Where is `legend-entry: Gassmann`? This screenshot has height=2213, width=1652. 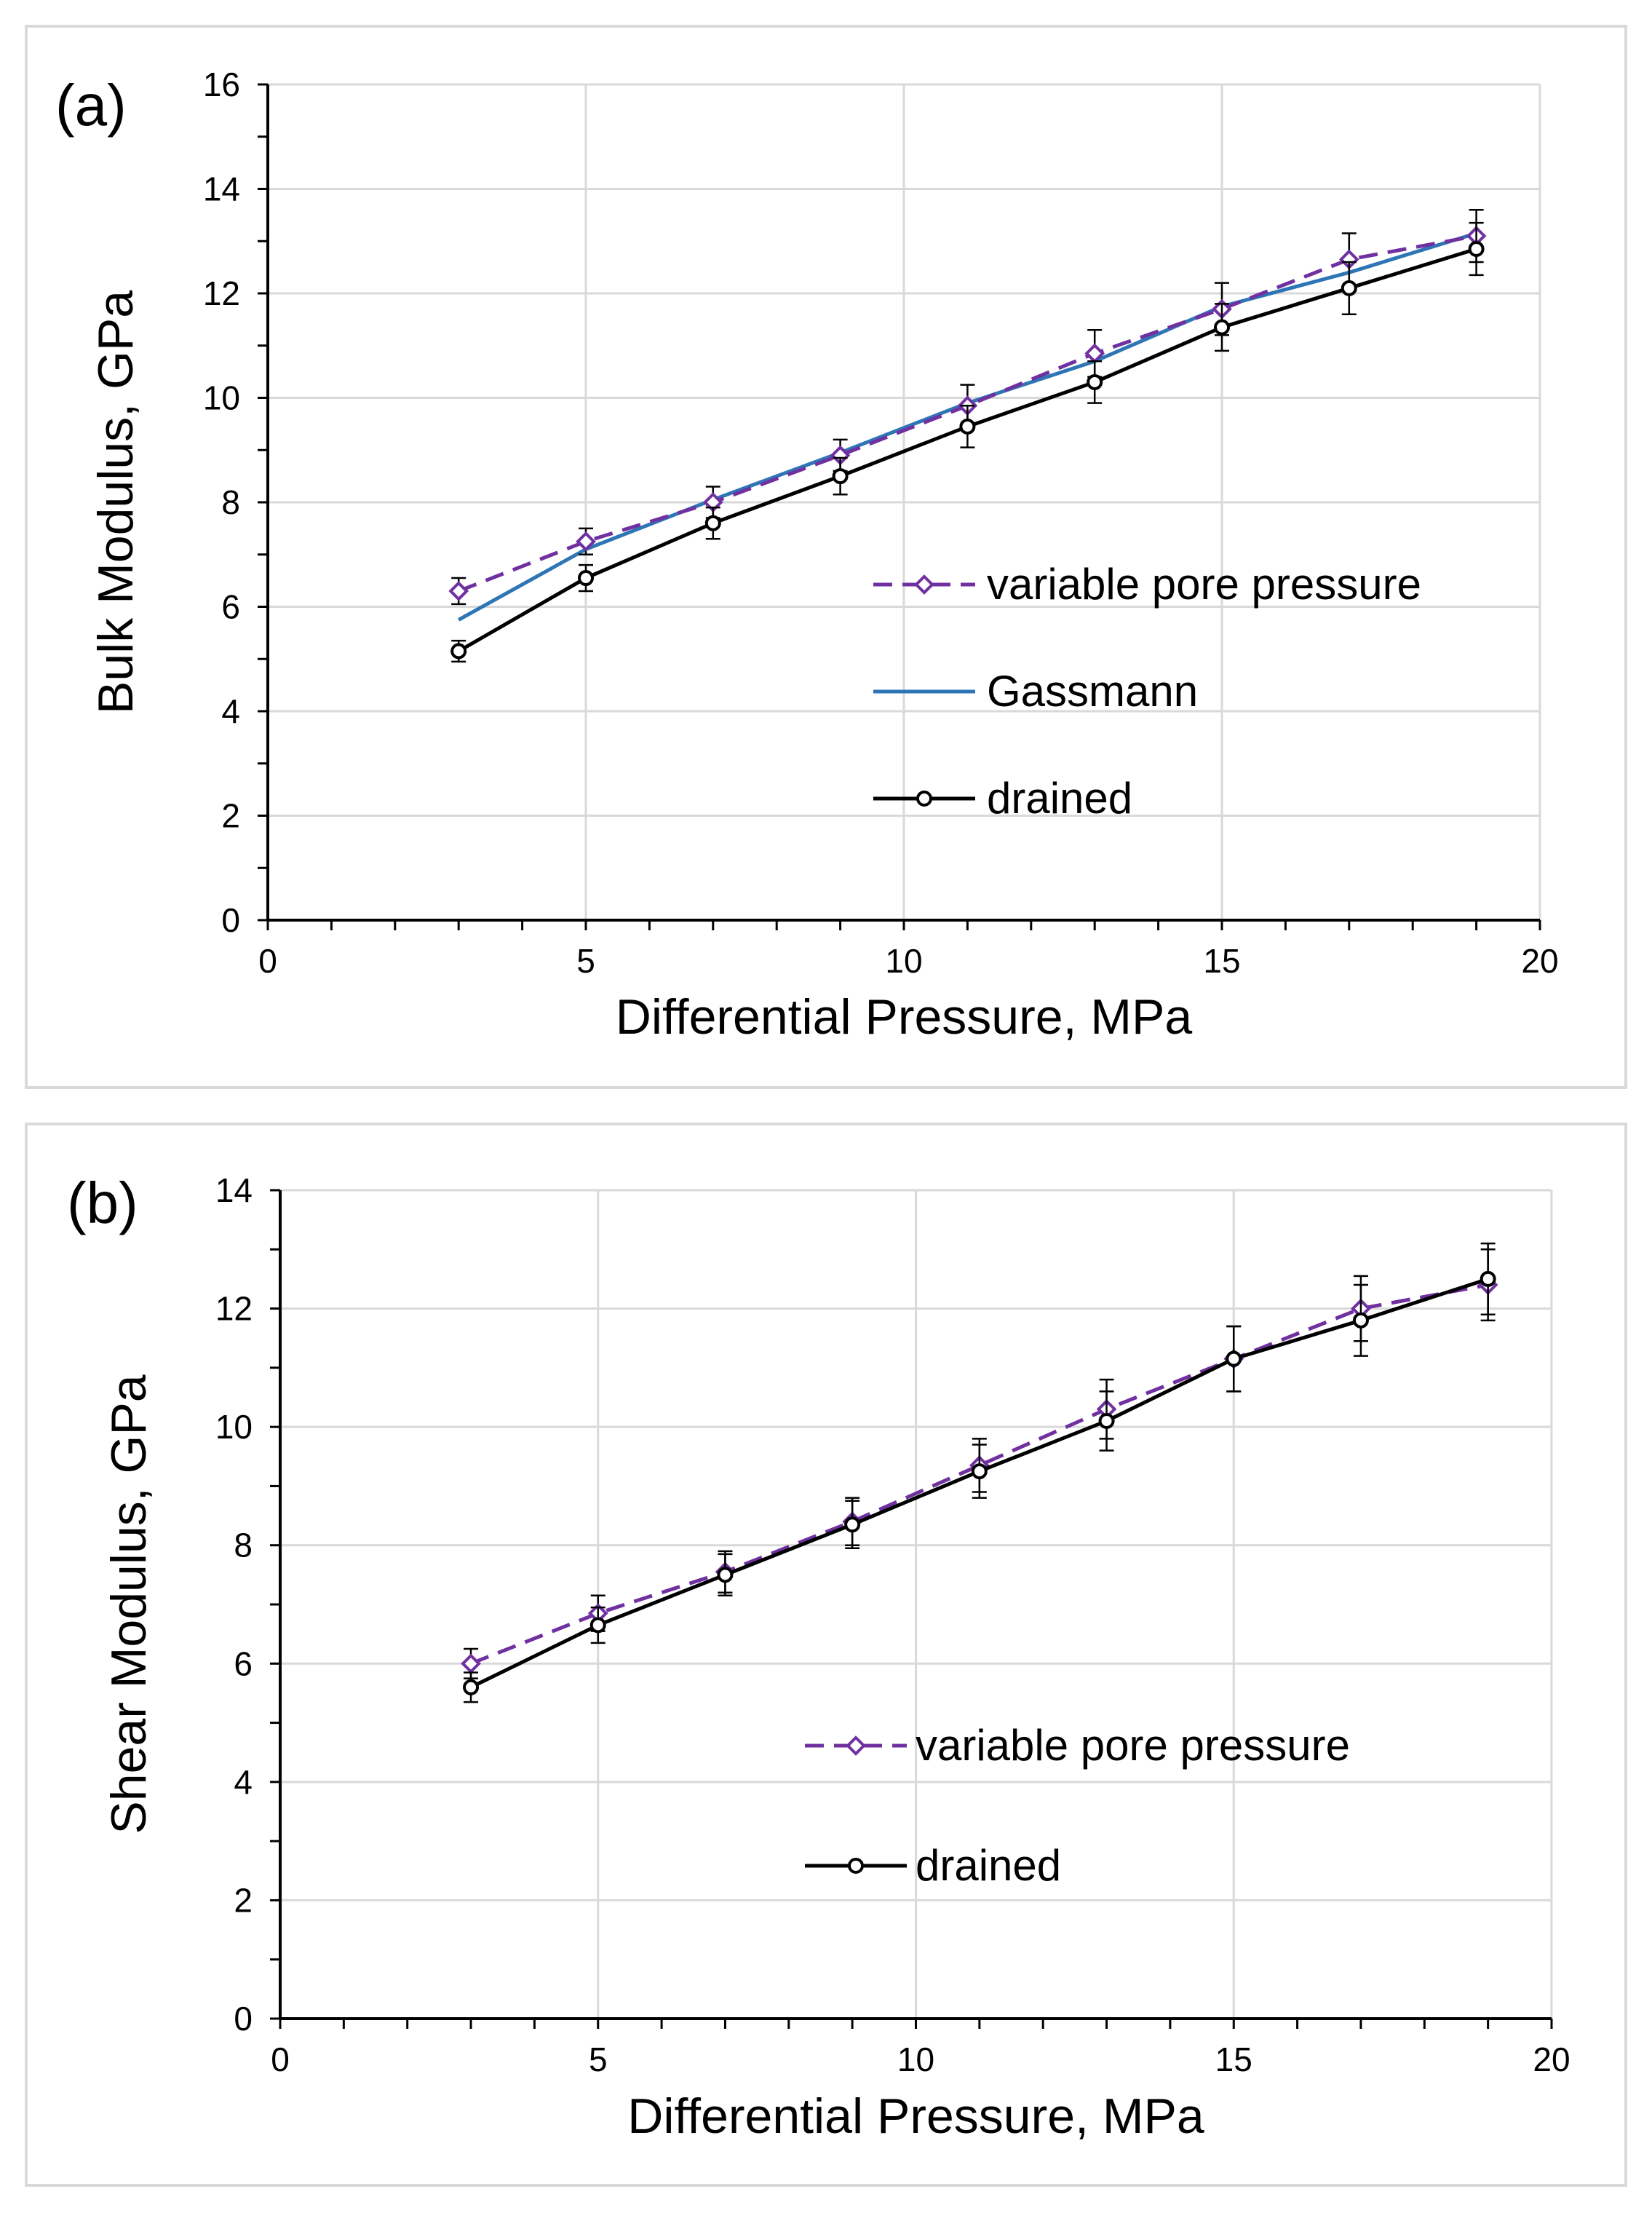 legend-entry: Gassmann is located at coordinates (1035, 691).